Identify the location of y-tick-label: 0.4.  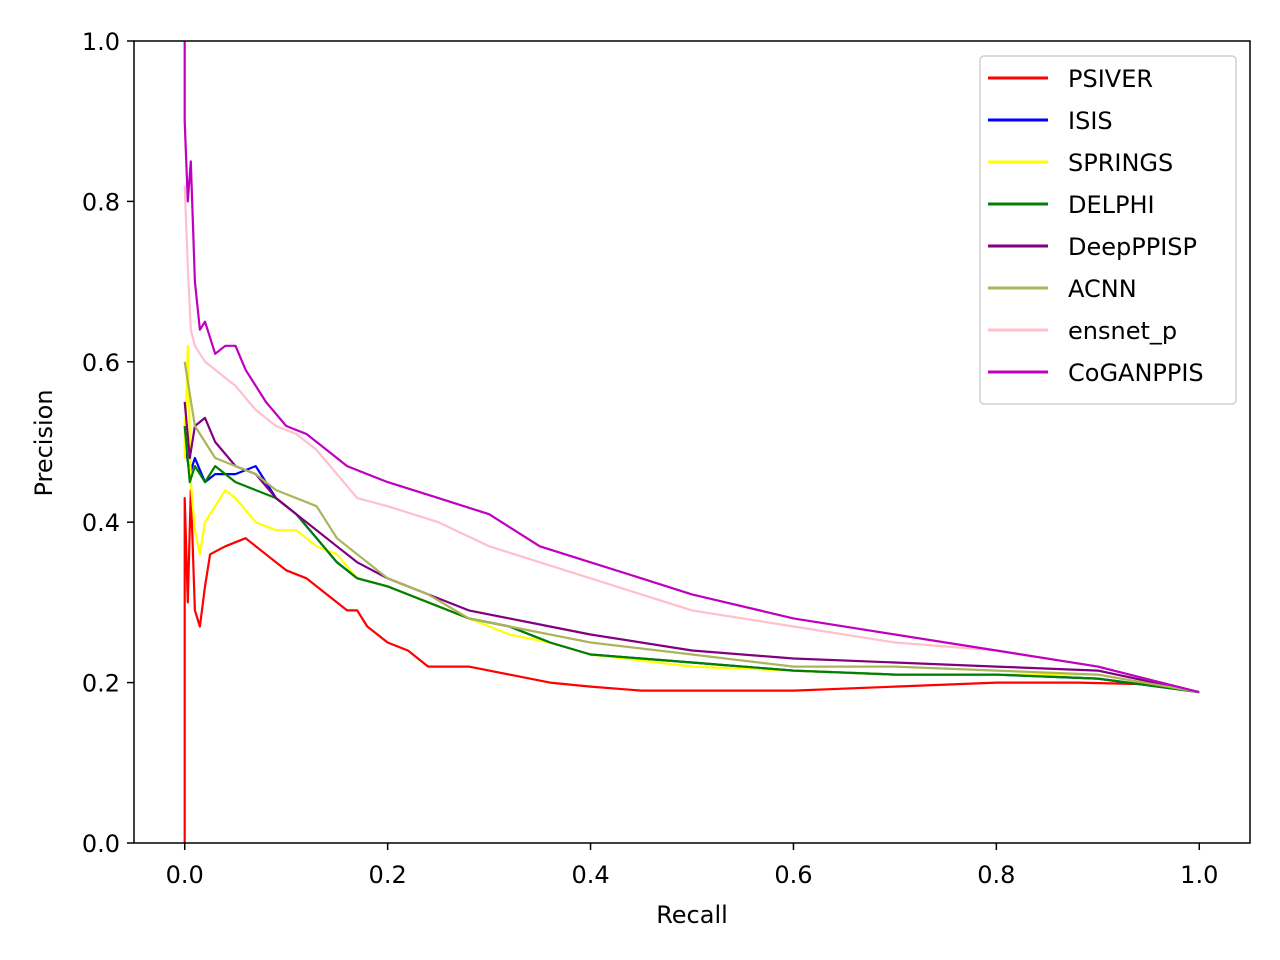
(101, 523).